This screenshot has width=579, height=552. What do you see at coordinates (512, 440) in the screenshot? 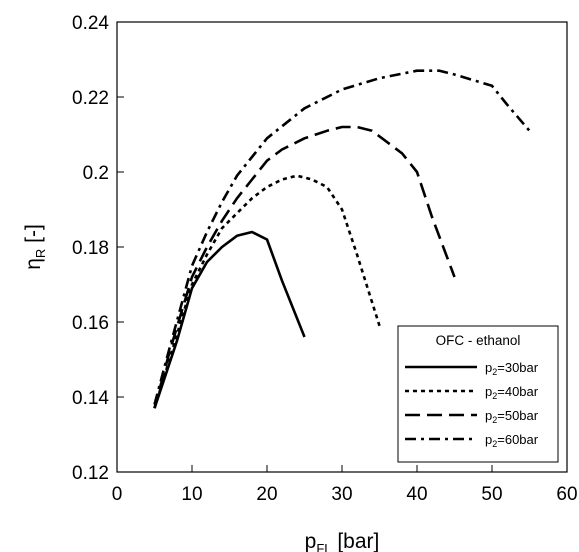
I see `legend-label-4: p2=60bar` at bounding box center [512, 440].